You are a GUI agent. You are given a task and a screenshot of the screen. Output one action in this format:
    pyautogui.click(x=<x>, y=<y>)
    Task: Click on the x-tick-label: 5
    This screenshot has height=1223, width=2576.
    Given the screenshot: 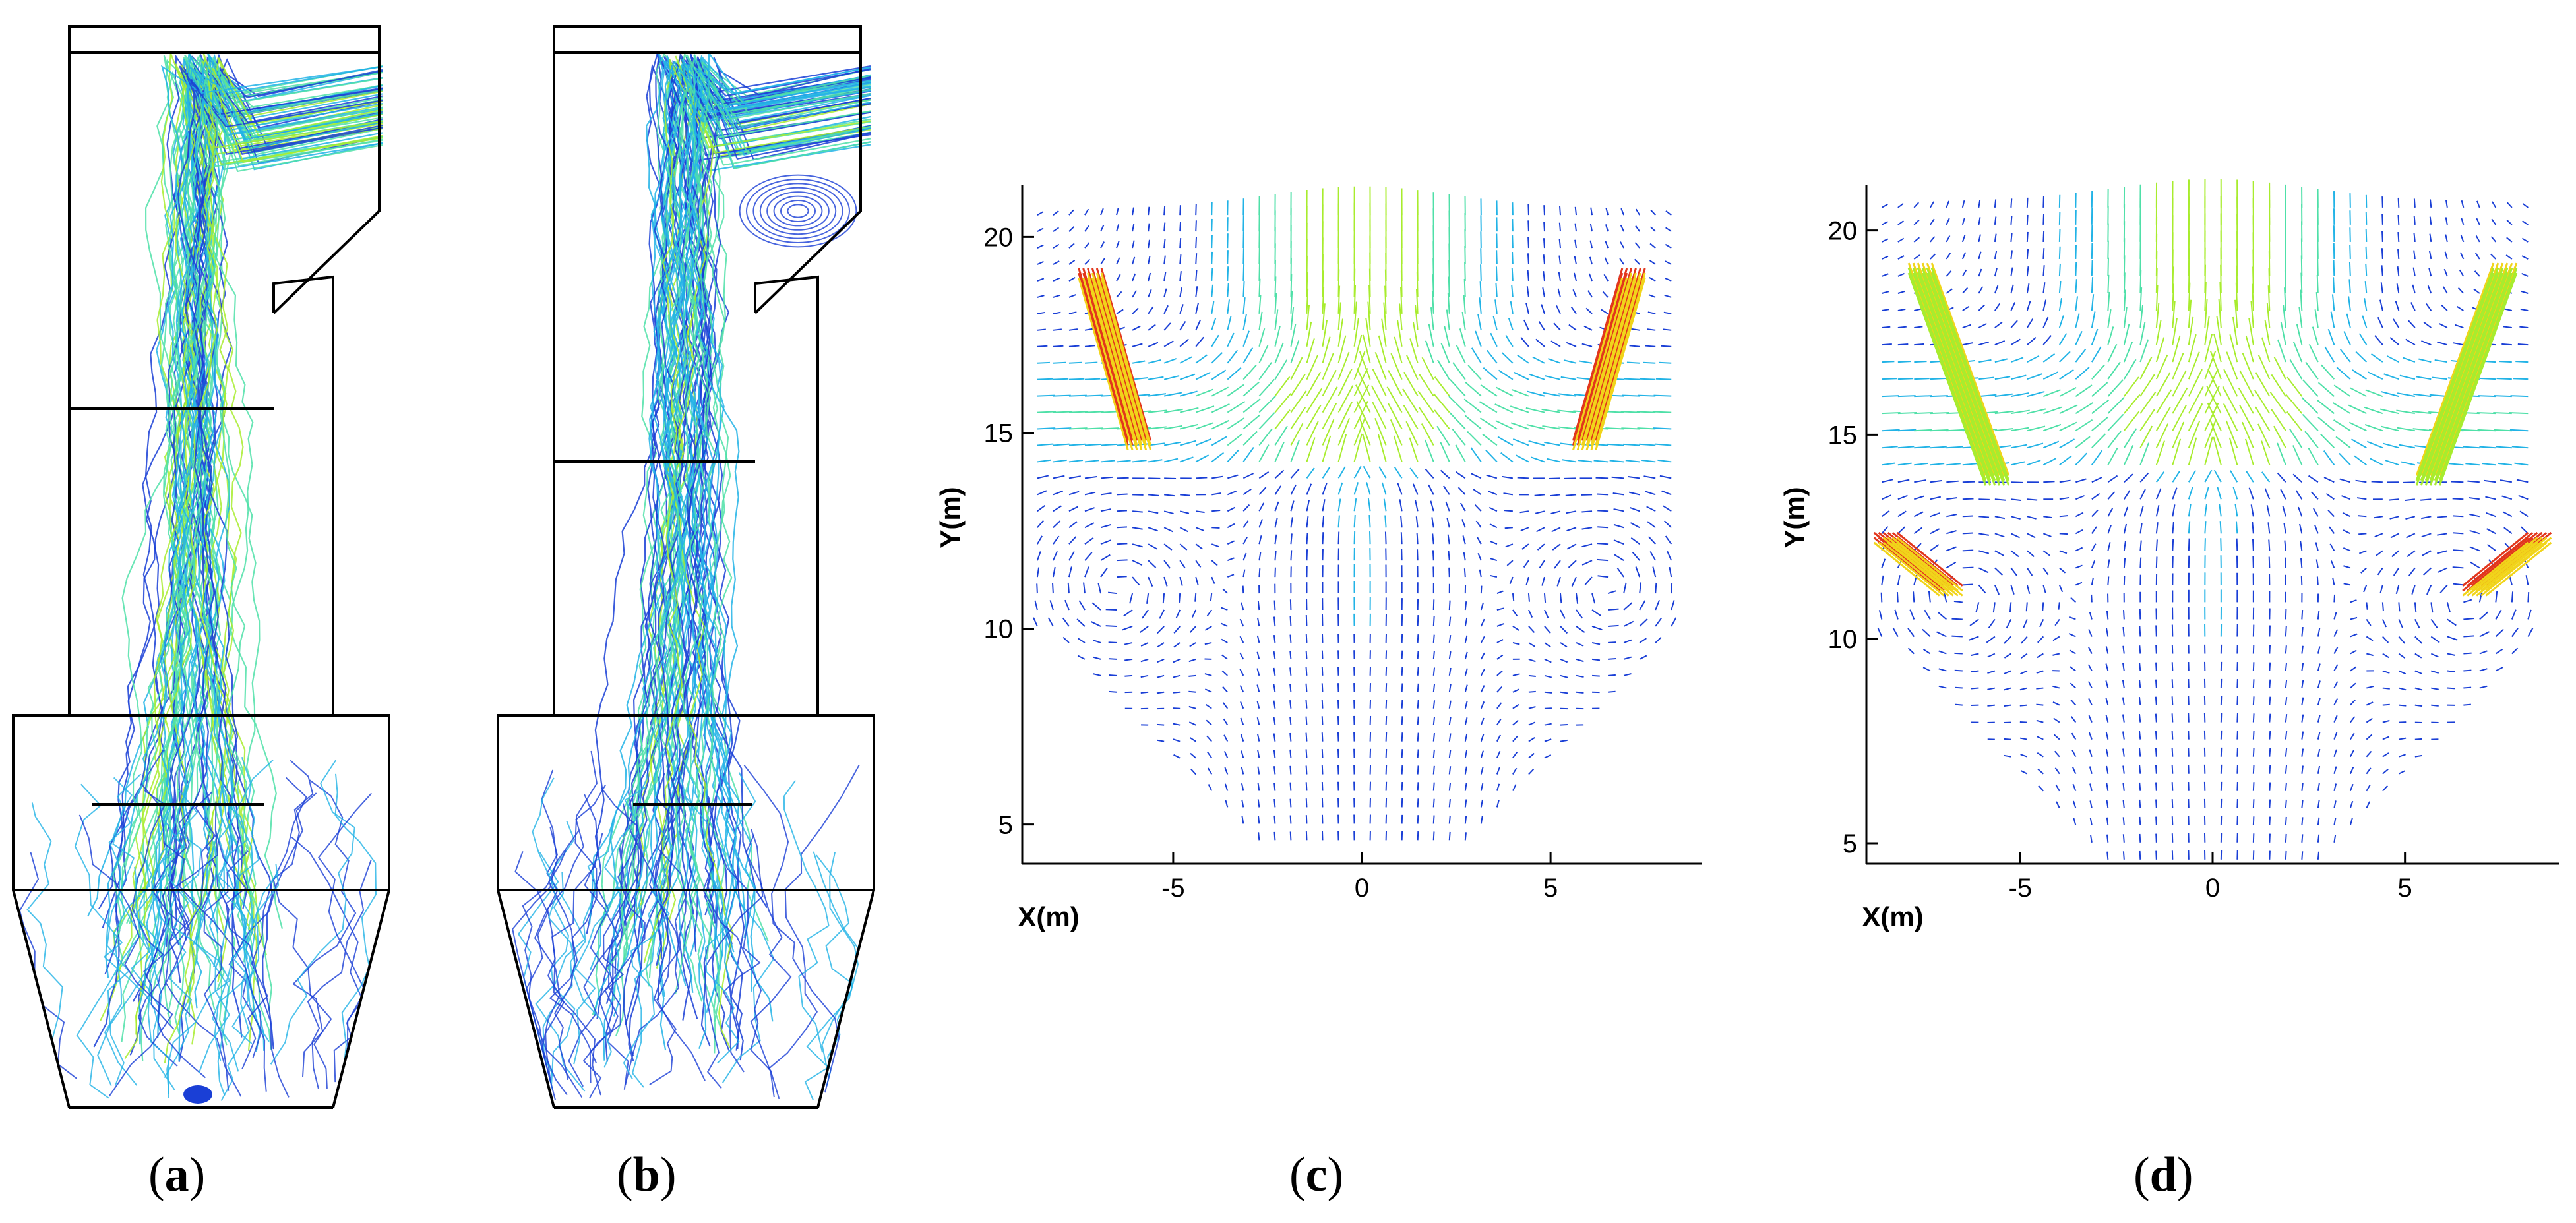 What is the action you would take?
    pyautogui.click(x=1551, y=888)
    